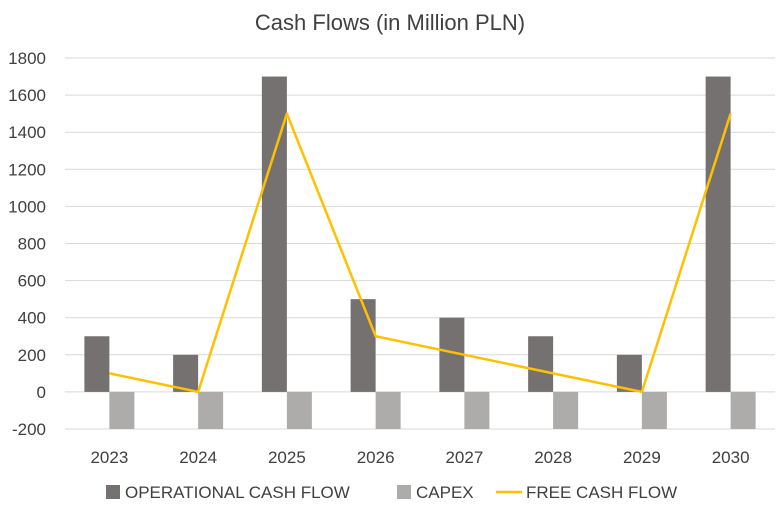 The height and width of the screenshot is (512, 780). I want to click on y-tick-label: 1800, so click(27, 58).